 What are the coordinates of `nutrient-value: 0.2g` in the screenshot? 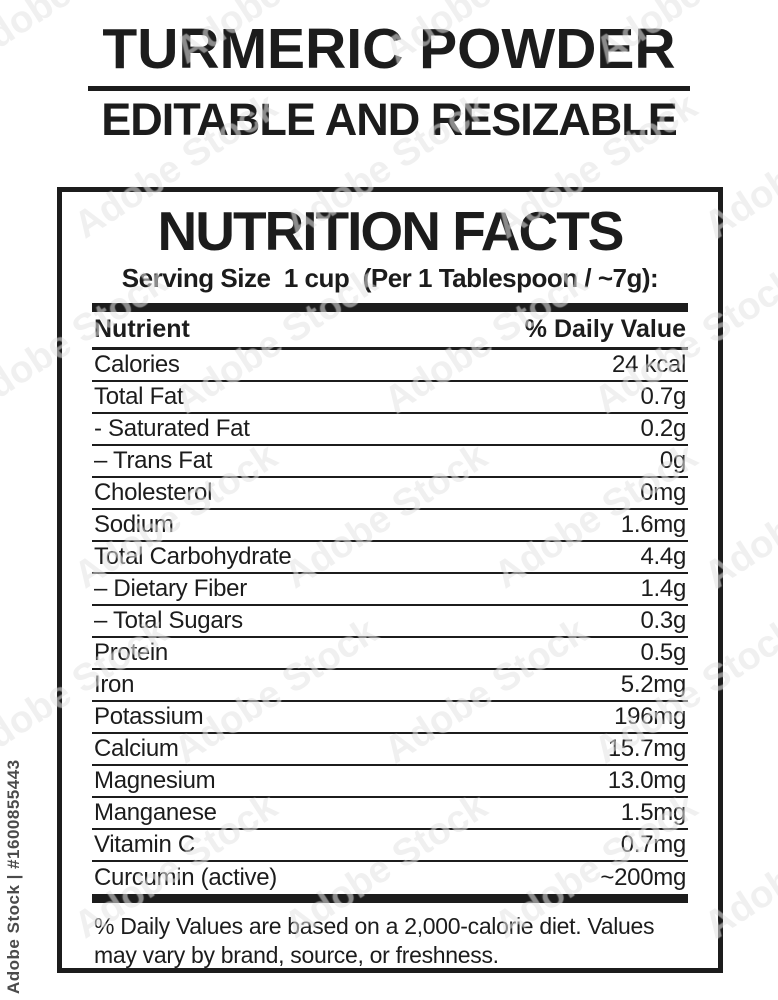 It's located at (663, 428).